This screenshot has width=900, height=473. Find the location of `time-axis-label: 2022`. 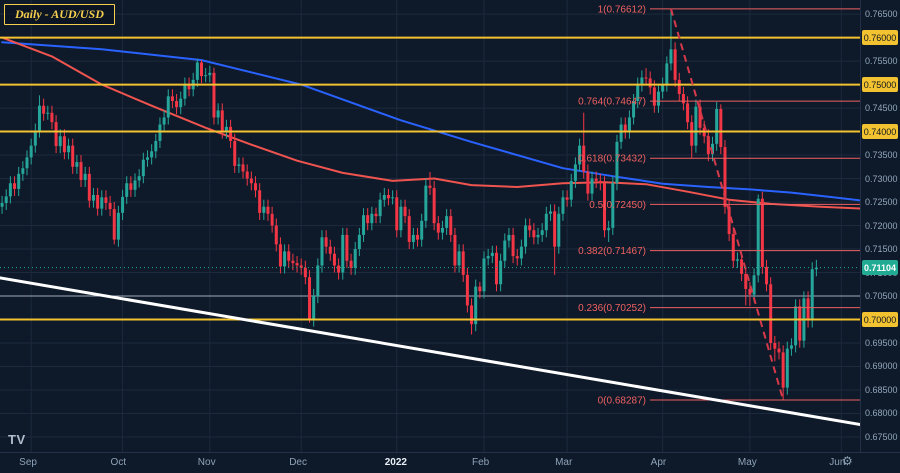

time-axis-label: 2022 is located at coordinates (395, 462).